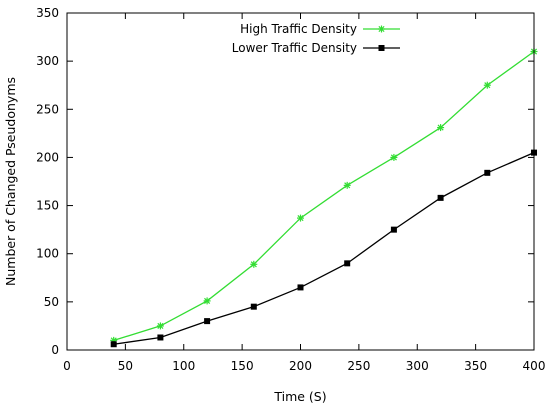 Image resolution: width=550 pixels, height=408 pixels. What do you see at coordinates (51, 302) in the screenshot?
I see `y-tick-label: 50` at bounding box center [51, 302].